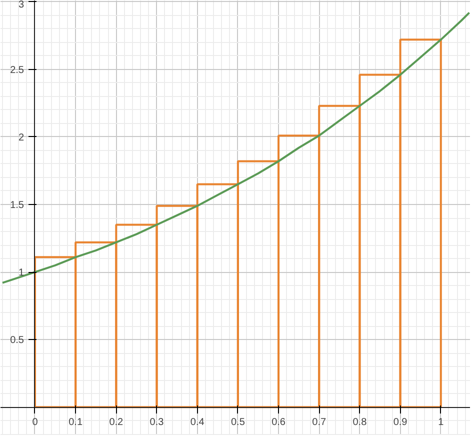 The image size is (474, 439). What do you see at coordinates (400, 422) in the screenshot?
I see `x-tick-label: 0.9` at bounding box center [400, 422].